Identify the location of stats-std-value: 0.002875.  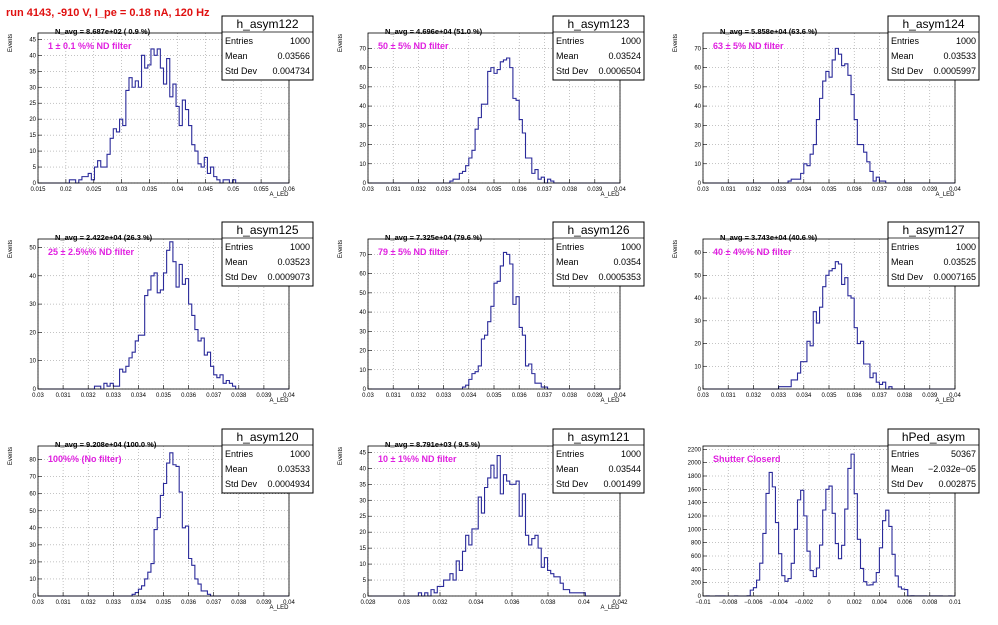
(957, 484).